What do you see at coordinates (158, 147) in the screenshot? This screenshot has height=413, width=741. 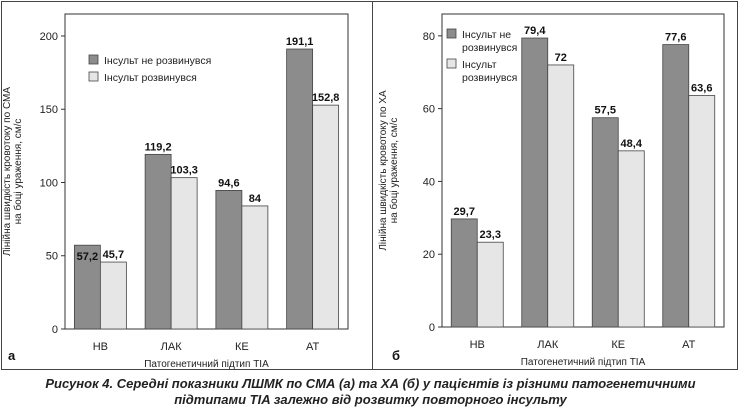 I see `data-label: 119,2` at bounding box center [158, 147].